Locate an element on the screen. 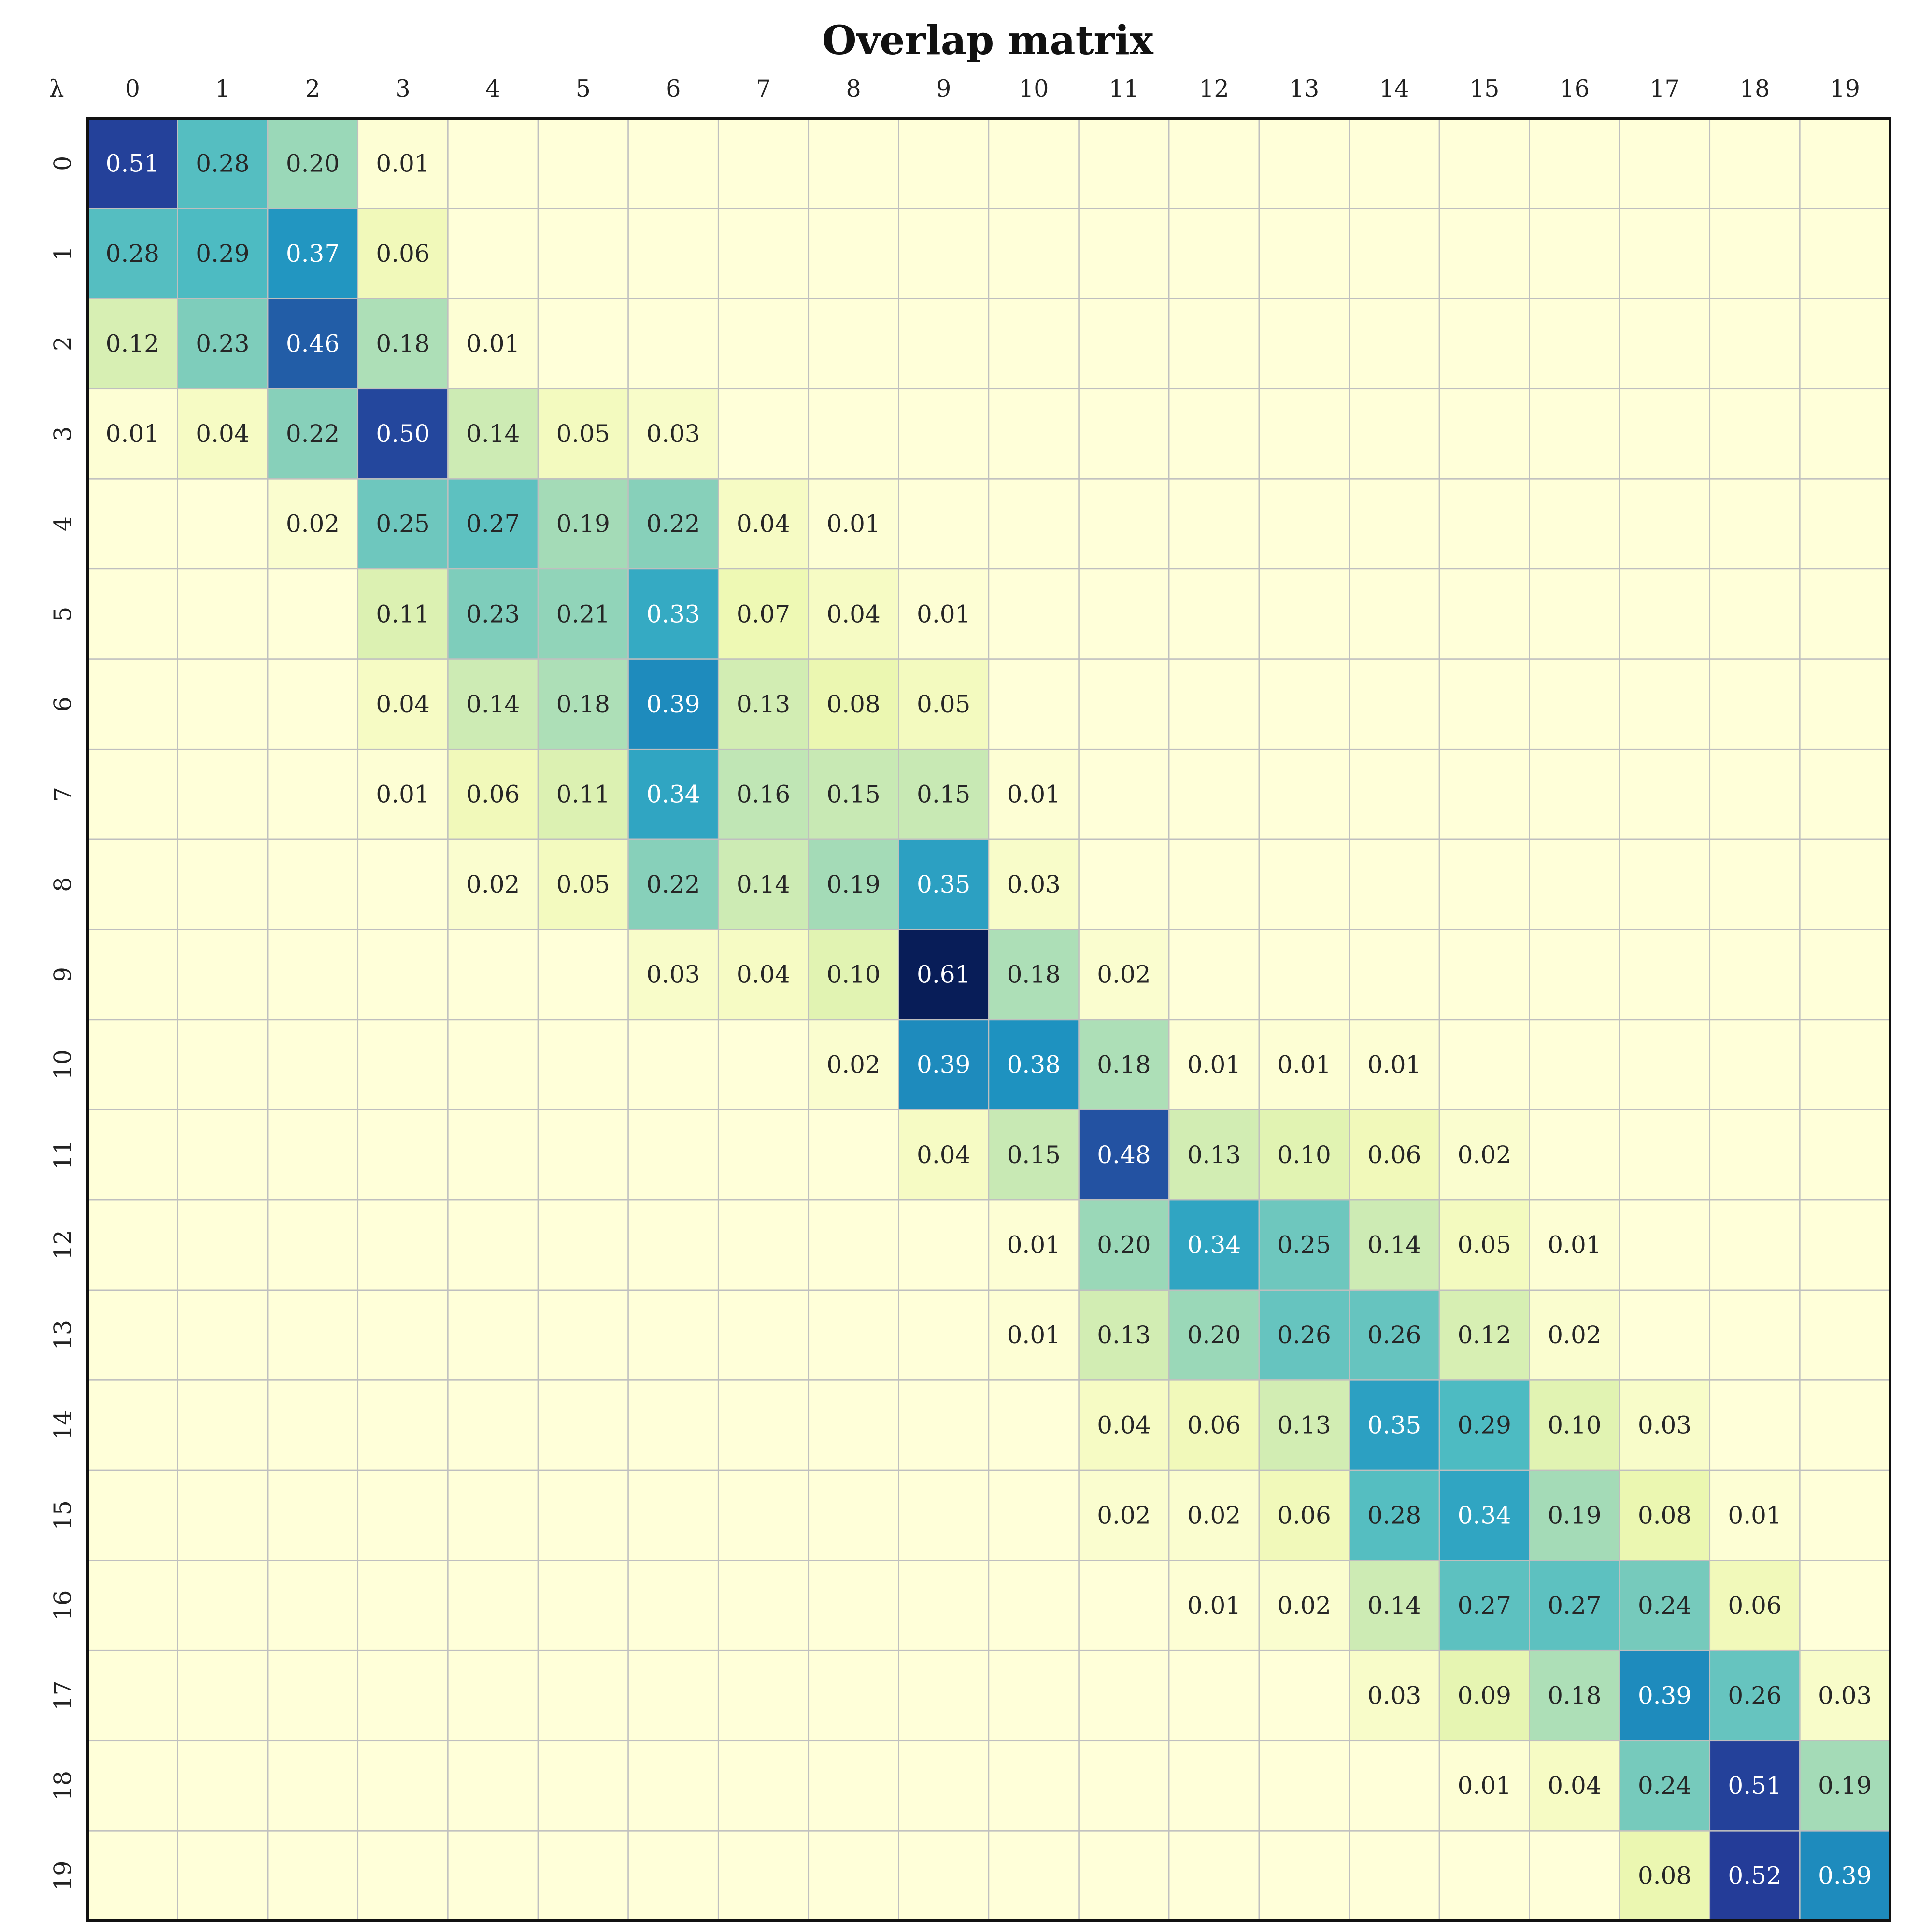 This screenshot has height=1932, width=1932. heatmap-cell-r6-c12 is located at coordinates (1214, 704).